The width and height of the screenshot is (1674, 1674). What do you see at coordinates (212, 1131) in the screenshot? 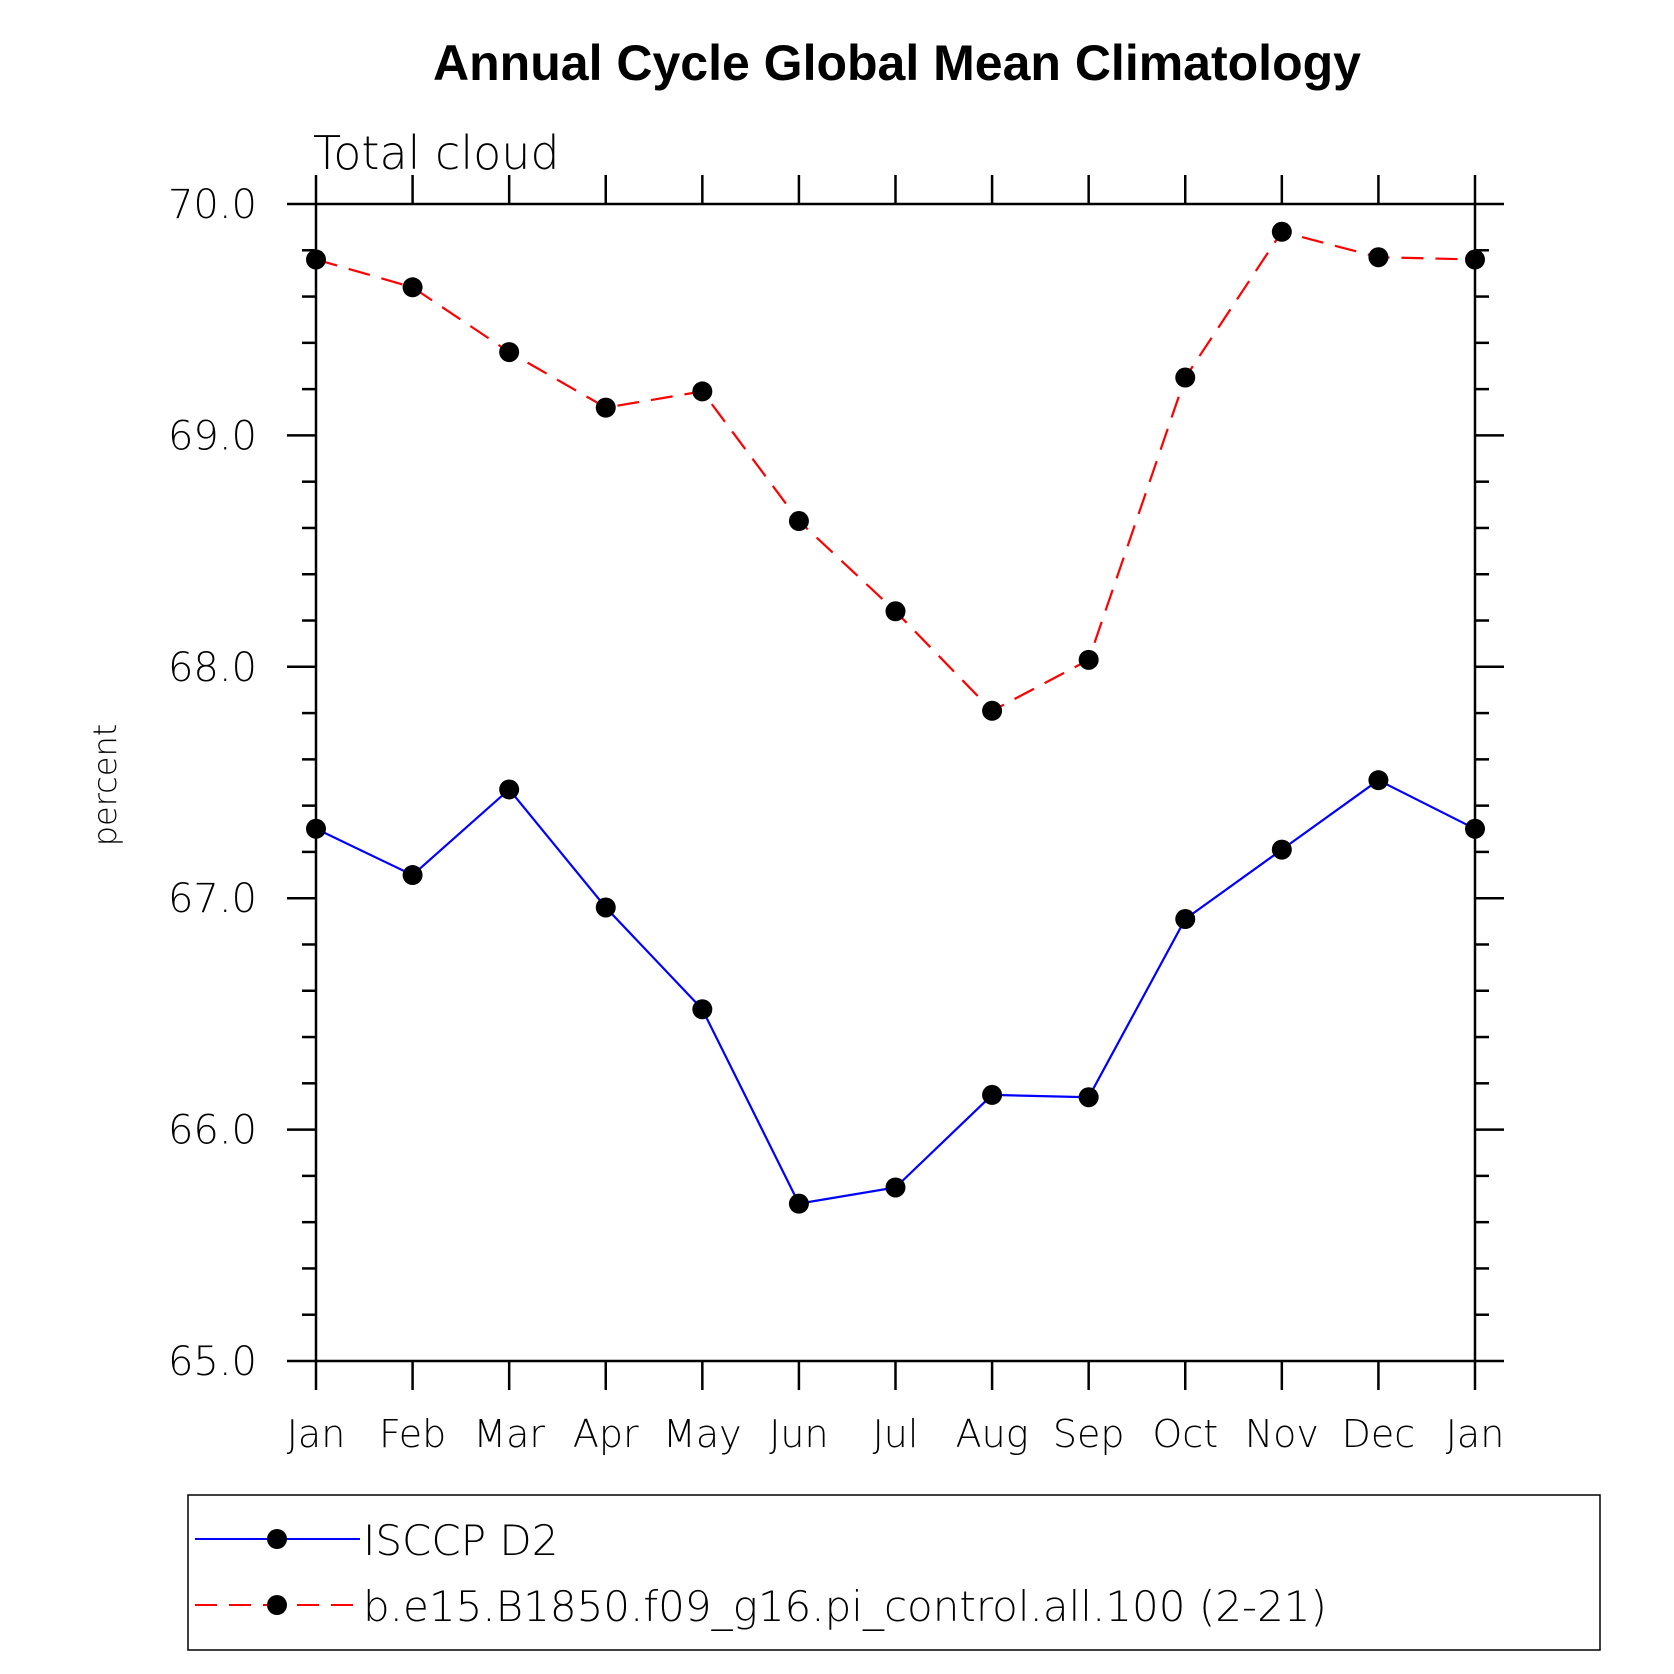
I see `y-tick-label: 66.0` at bounding box center [212, 1131].